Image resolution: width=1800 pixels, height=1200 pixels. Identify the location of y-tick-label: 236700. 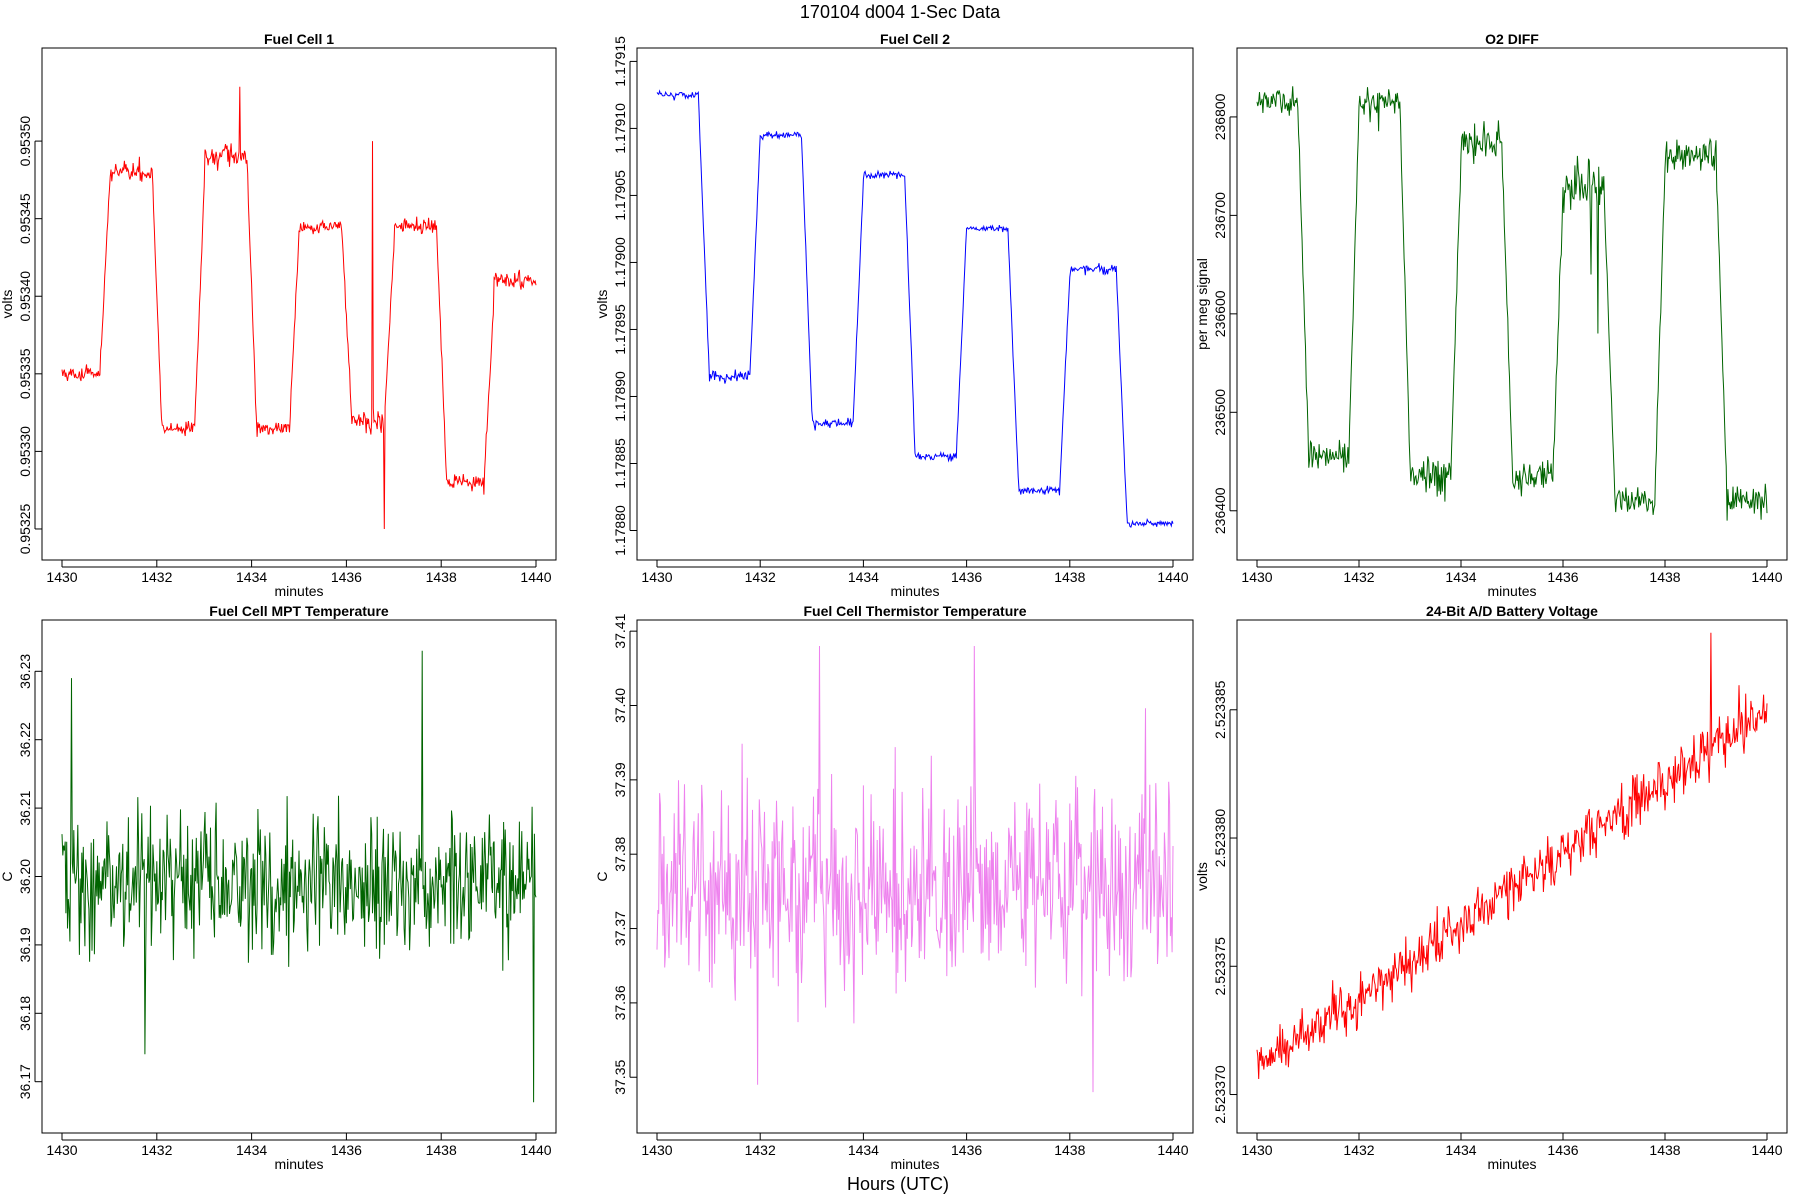
(1220, 215).